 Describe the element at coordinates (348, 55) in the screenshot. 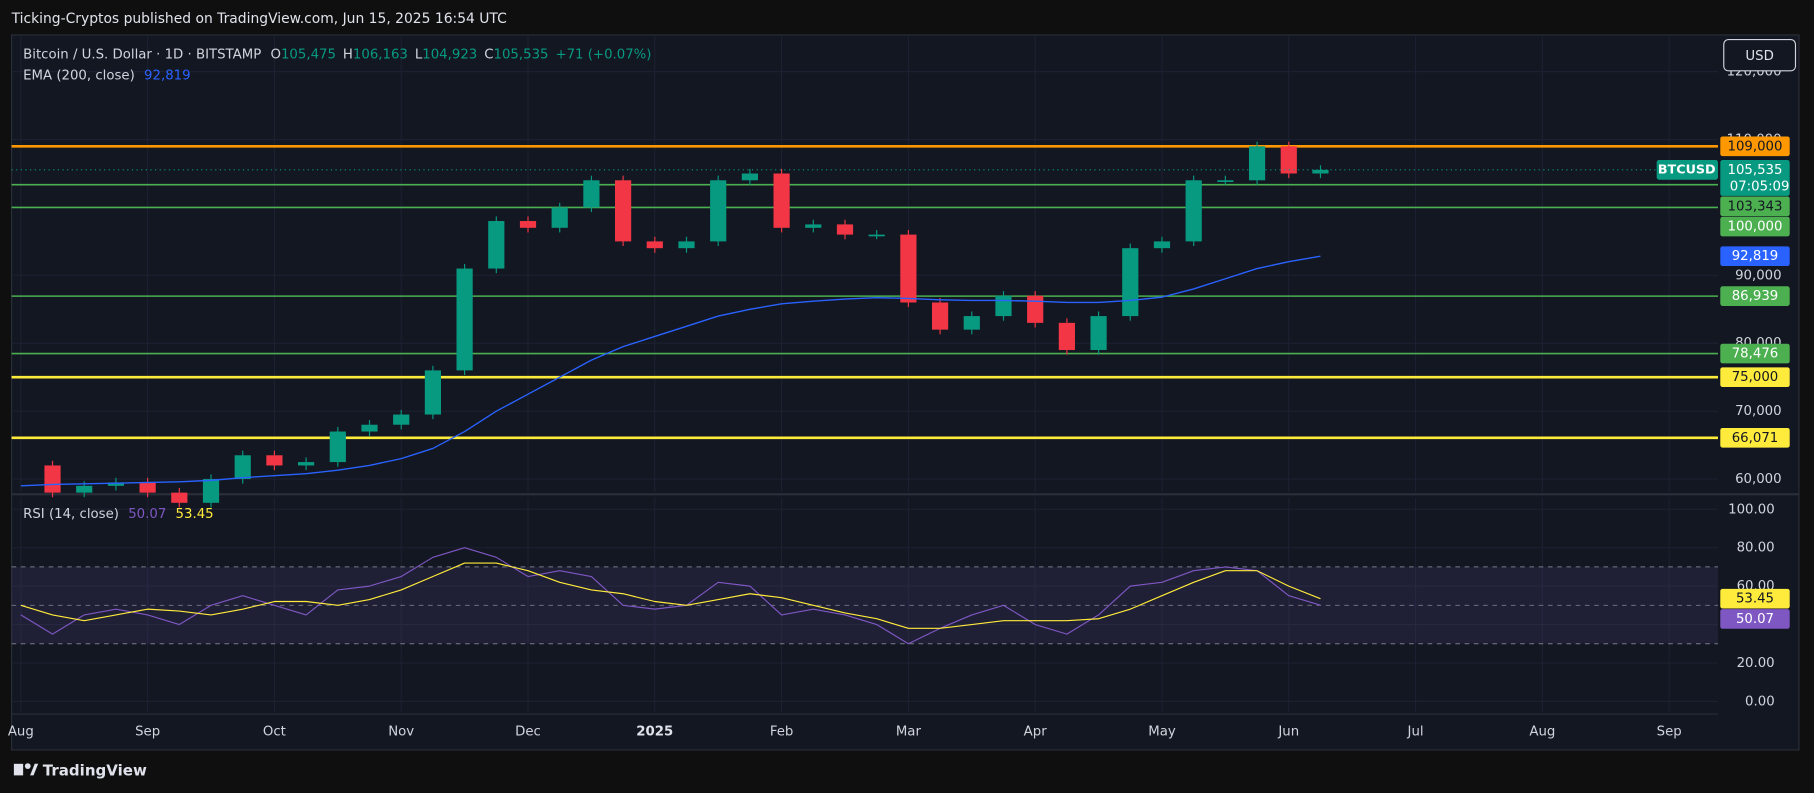

I see `ohlc-key: H` at that location.